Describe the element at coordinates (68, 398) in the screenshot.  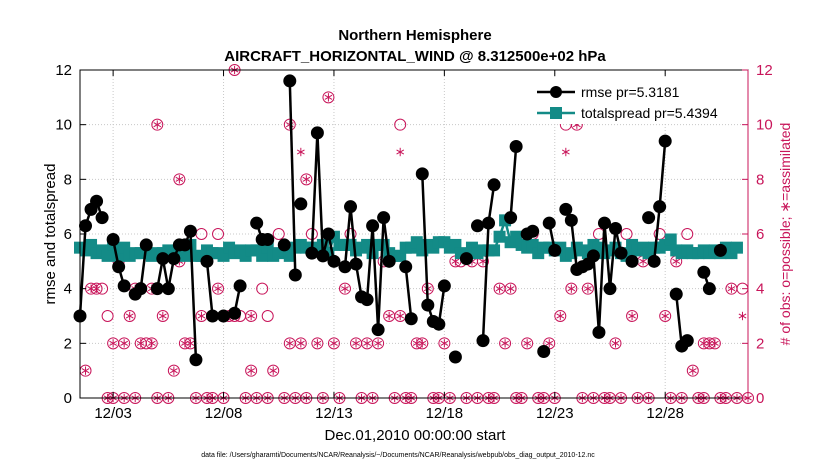
I see `y-tick-label: 0` at that location.